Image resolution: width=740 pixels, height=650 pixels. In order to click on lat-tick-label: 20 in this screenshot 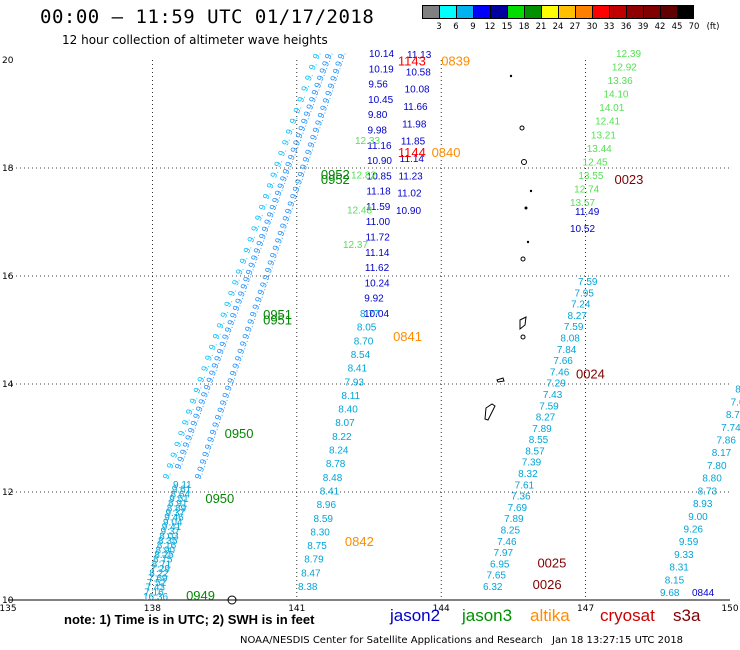, I will do `click(8, 61)`.